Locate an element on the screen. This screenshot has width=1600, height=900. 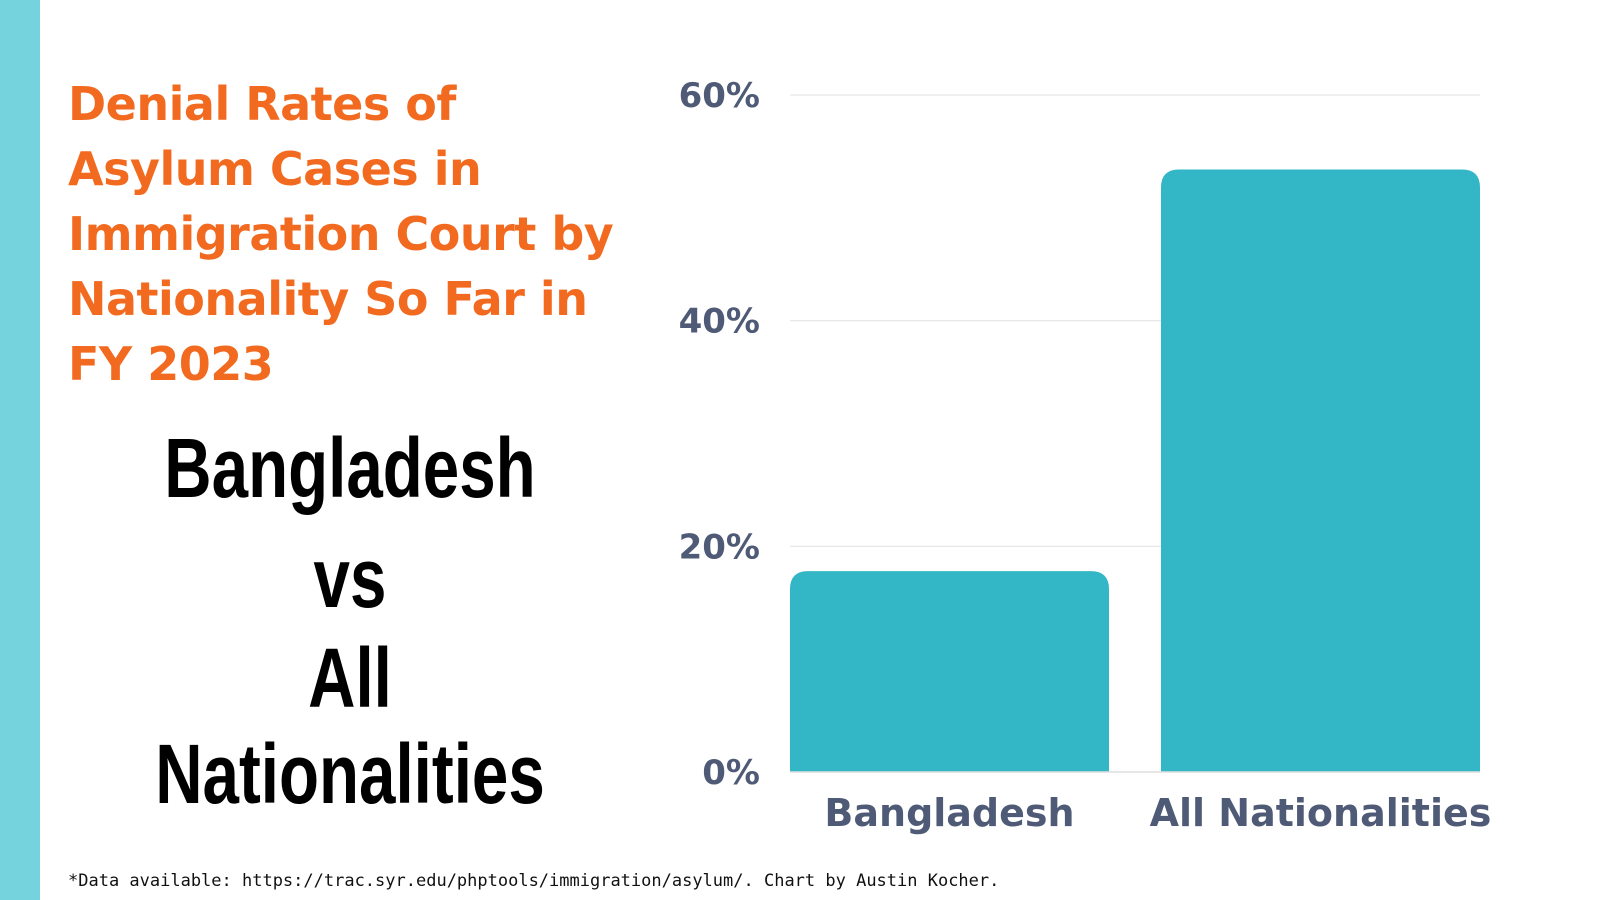
headline-bangladesh: Bangladesh is located at coordinates (350, 468).